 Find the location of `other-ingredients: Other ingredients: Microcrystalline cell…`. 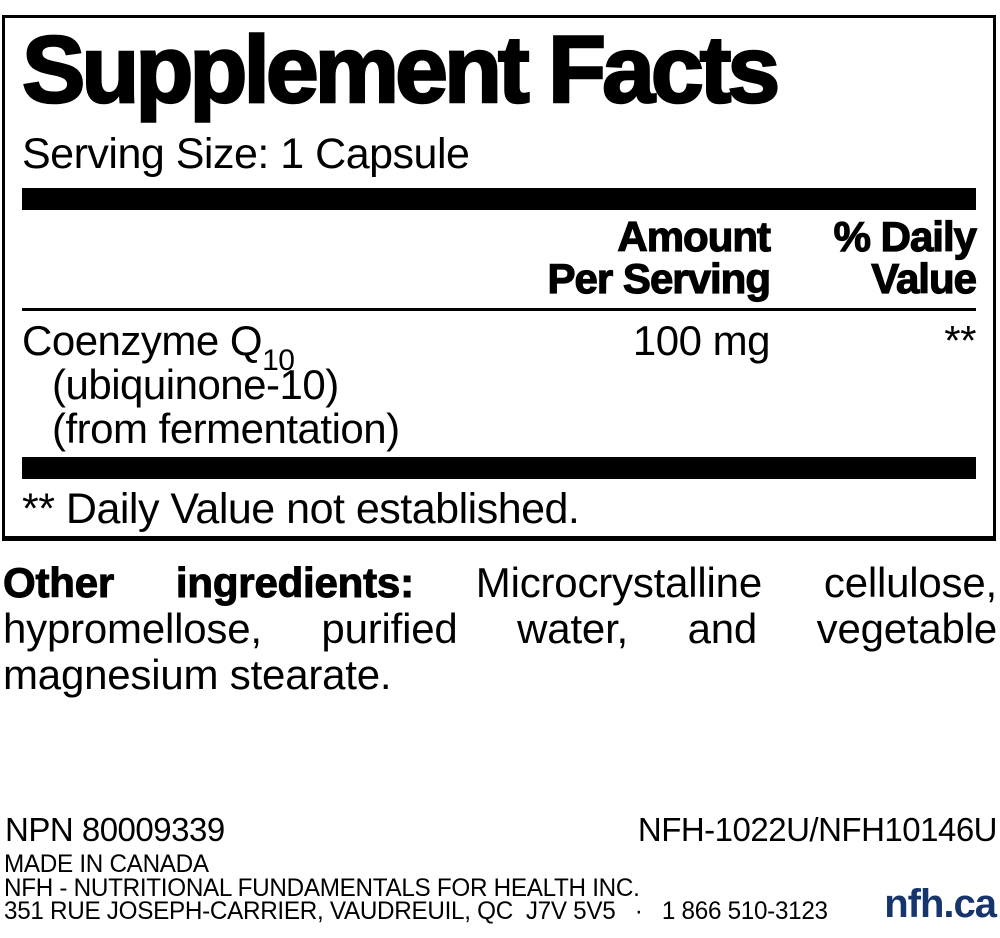

other-ingredients: Other ingredients: Microcrystalline cell… is located at coordinates (500, 628).